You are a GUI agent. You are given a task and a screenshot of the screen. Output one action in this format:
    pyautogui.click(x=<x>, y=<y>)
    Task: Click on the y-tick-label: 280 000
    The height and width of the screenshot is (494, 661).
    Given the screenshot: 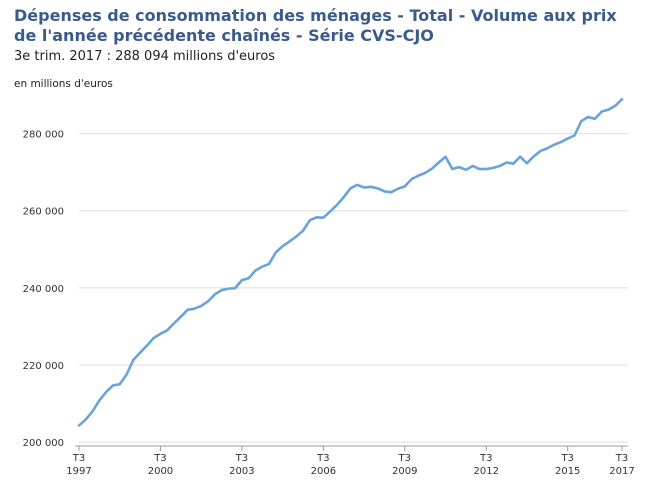 What is the action you would take?
    pyautogui.click(x=43, y=135)
    